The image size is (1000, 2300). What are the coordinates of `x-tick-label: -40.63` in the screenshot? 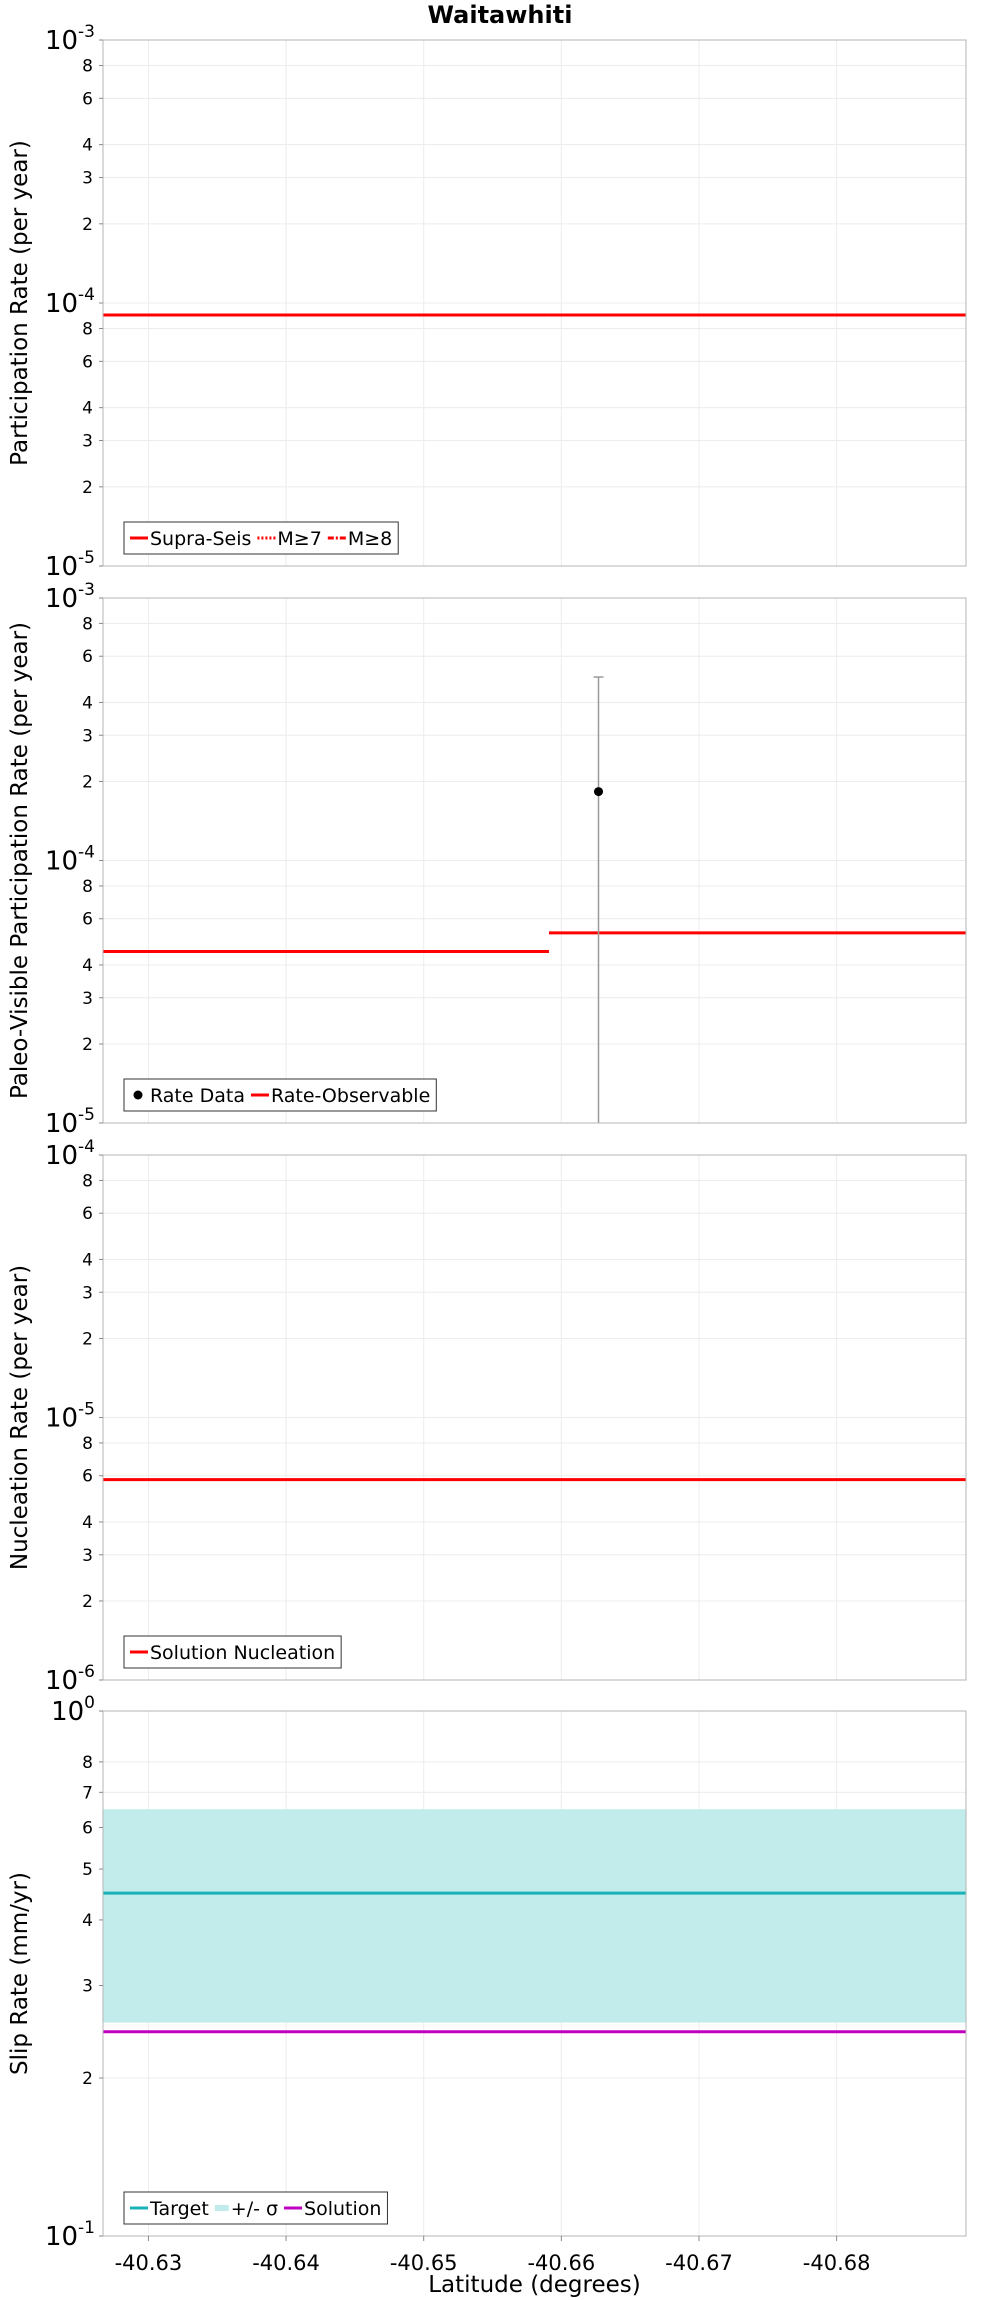 It's located at (149, 2263).